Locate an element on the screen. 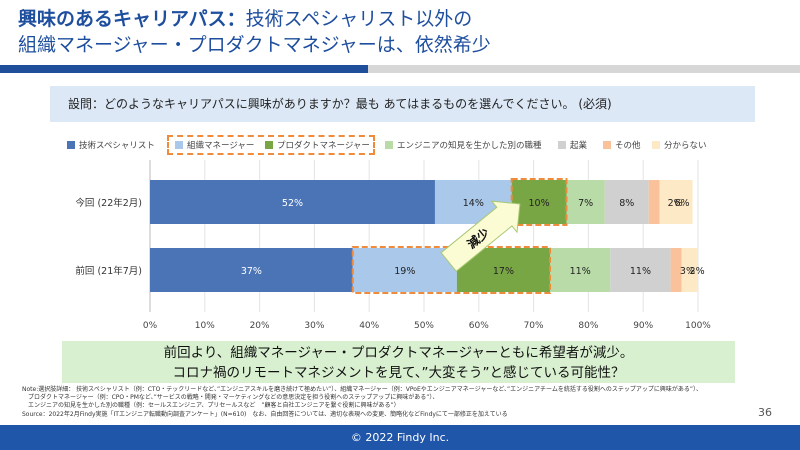 Image resolution: width=800 pixels, height=450 pixels. legend-label: プロダクトマネージャー is located at coordinates (323, 146).